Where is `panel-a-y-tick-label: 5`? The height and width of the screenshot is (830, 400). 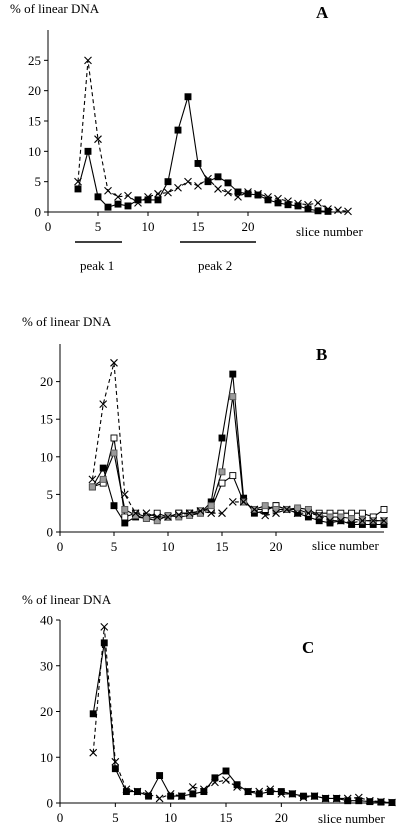
panel-a-y-tick-label: 5 is located at coordinates (38, 181).